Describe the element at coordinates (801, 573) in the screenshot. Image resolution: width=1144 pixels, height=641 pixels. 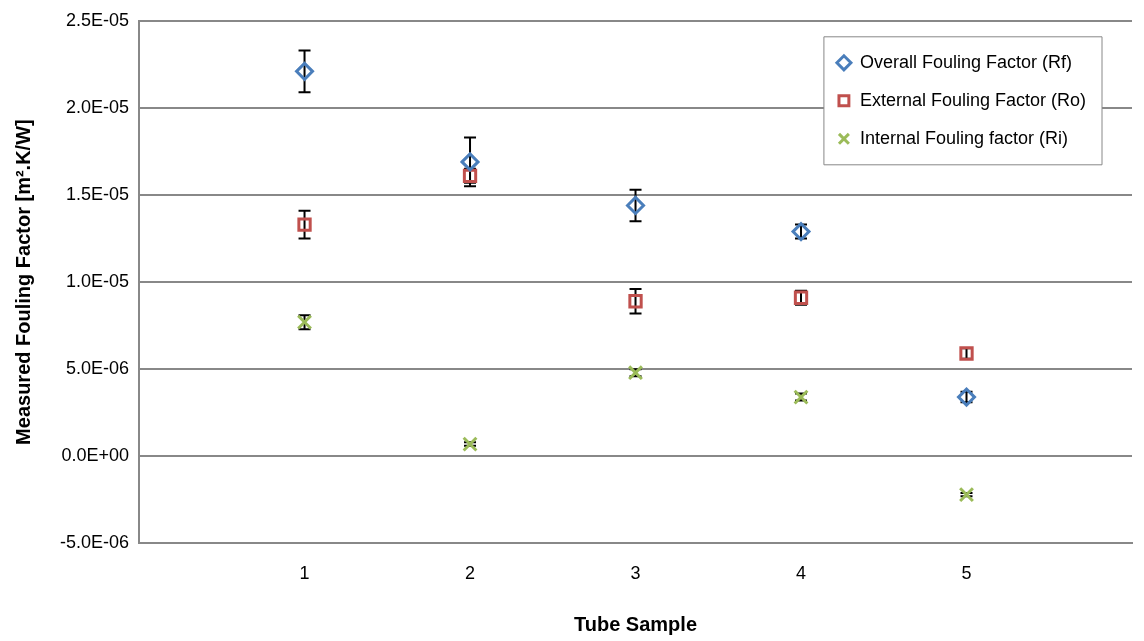
I see `x-tick-label: 4` at that location.